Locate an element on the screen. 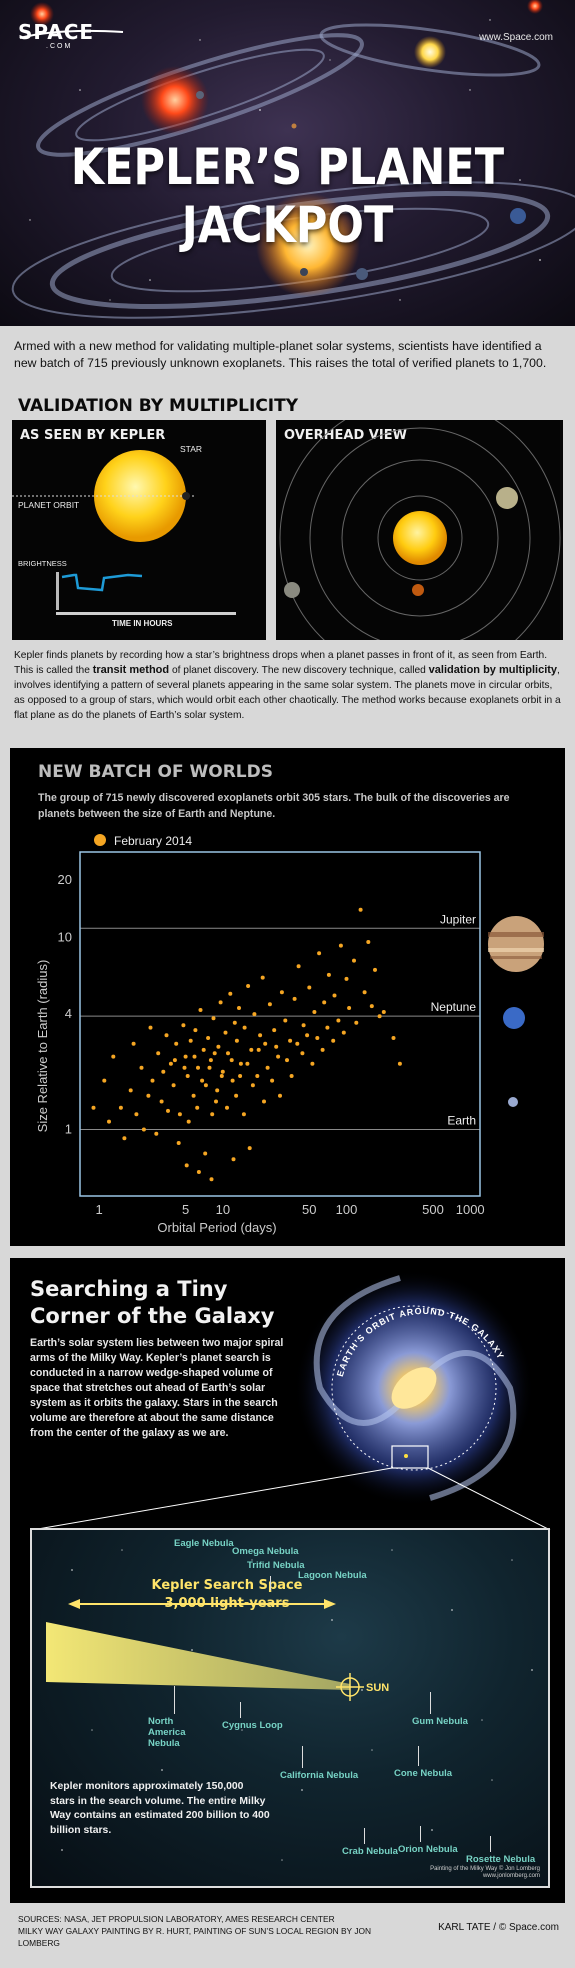 This screenshot has height=1968, width=575. overhead-view-panel: OVERHEAD VIEW is located at coordinates (419, 530).